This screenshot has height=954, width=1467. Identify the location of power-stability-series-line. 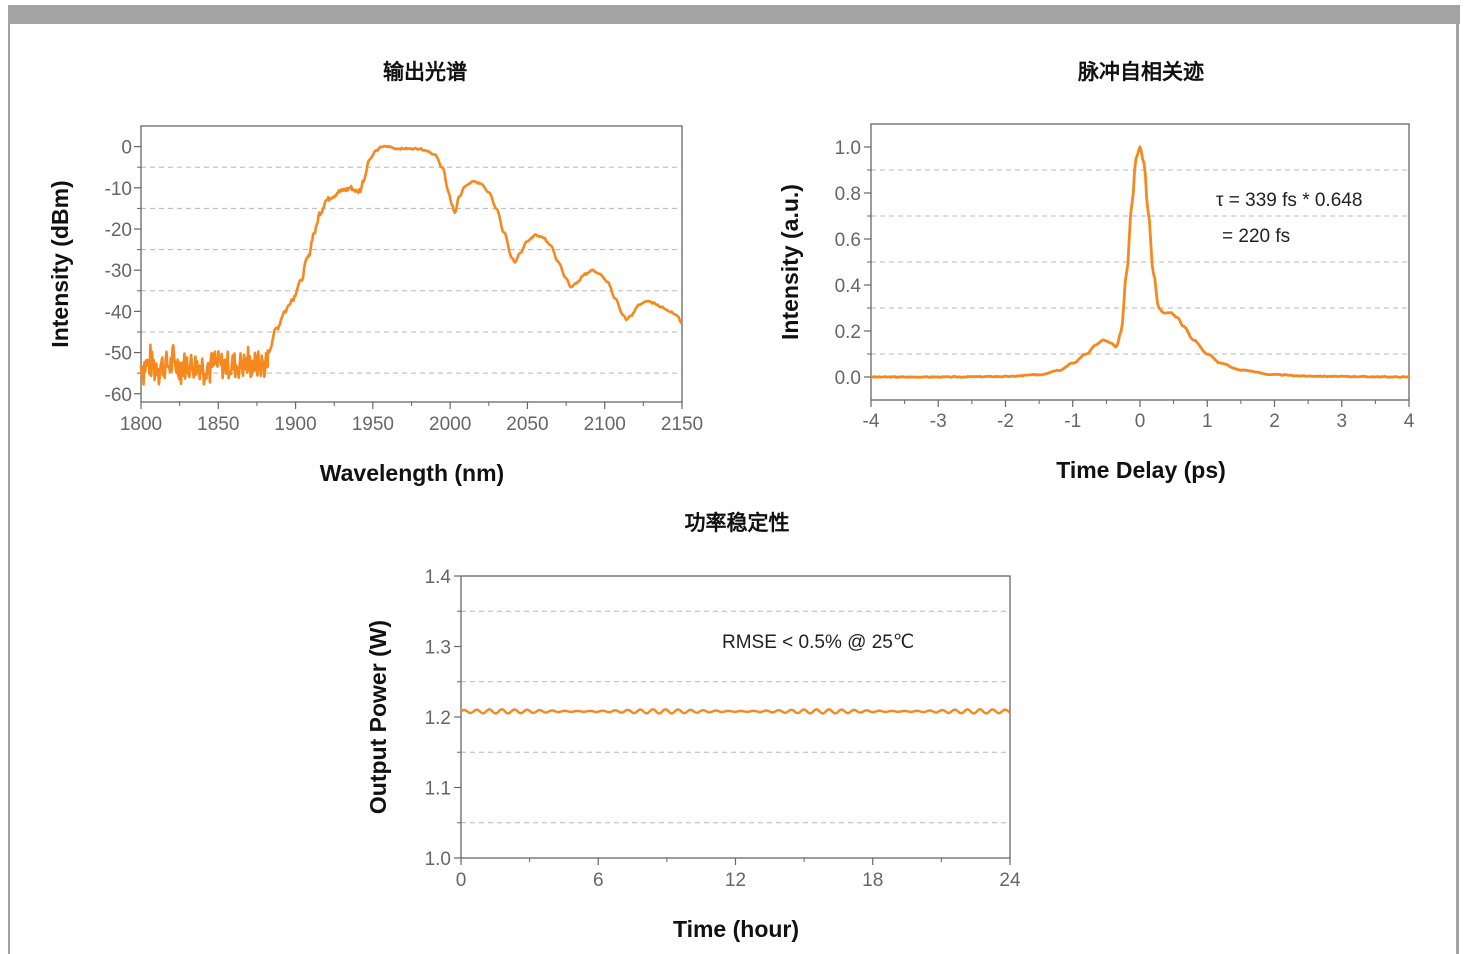
(735, 711).